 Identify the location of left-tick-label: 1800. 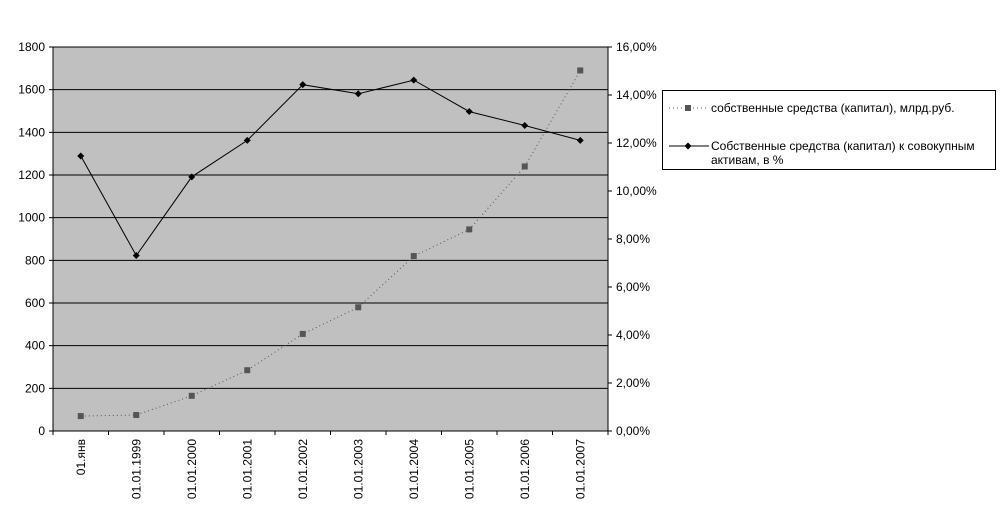
(31, 47).